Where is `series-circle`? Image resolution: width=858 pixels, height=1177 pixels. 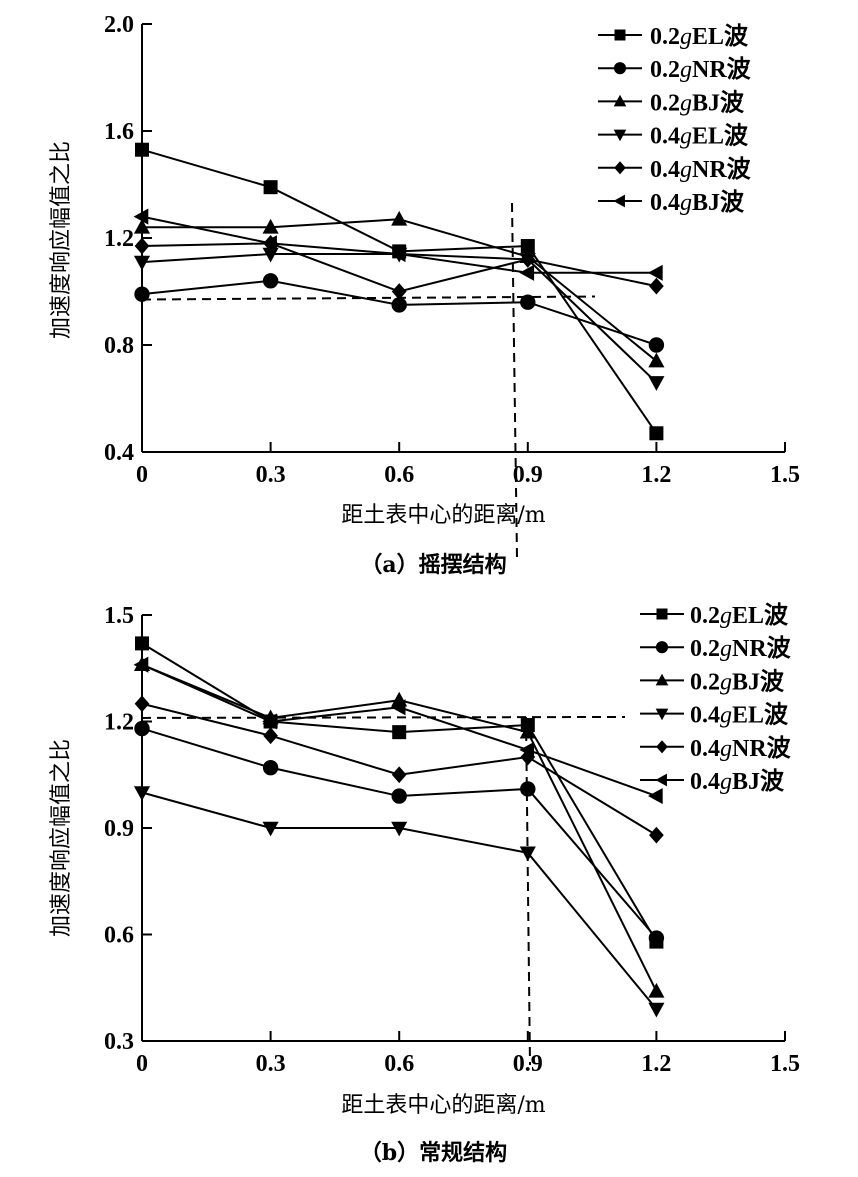
series-circle is located at coordinates (399, 313).